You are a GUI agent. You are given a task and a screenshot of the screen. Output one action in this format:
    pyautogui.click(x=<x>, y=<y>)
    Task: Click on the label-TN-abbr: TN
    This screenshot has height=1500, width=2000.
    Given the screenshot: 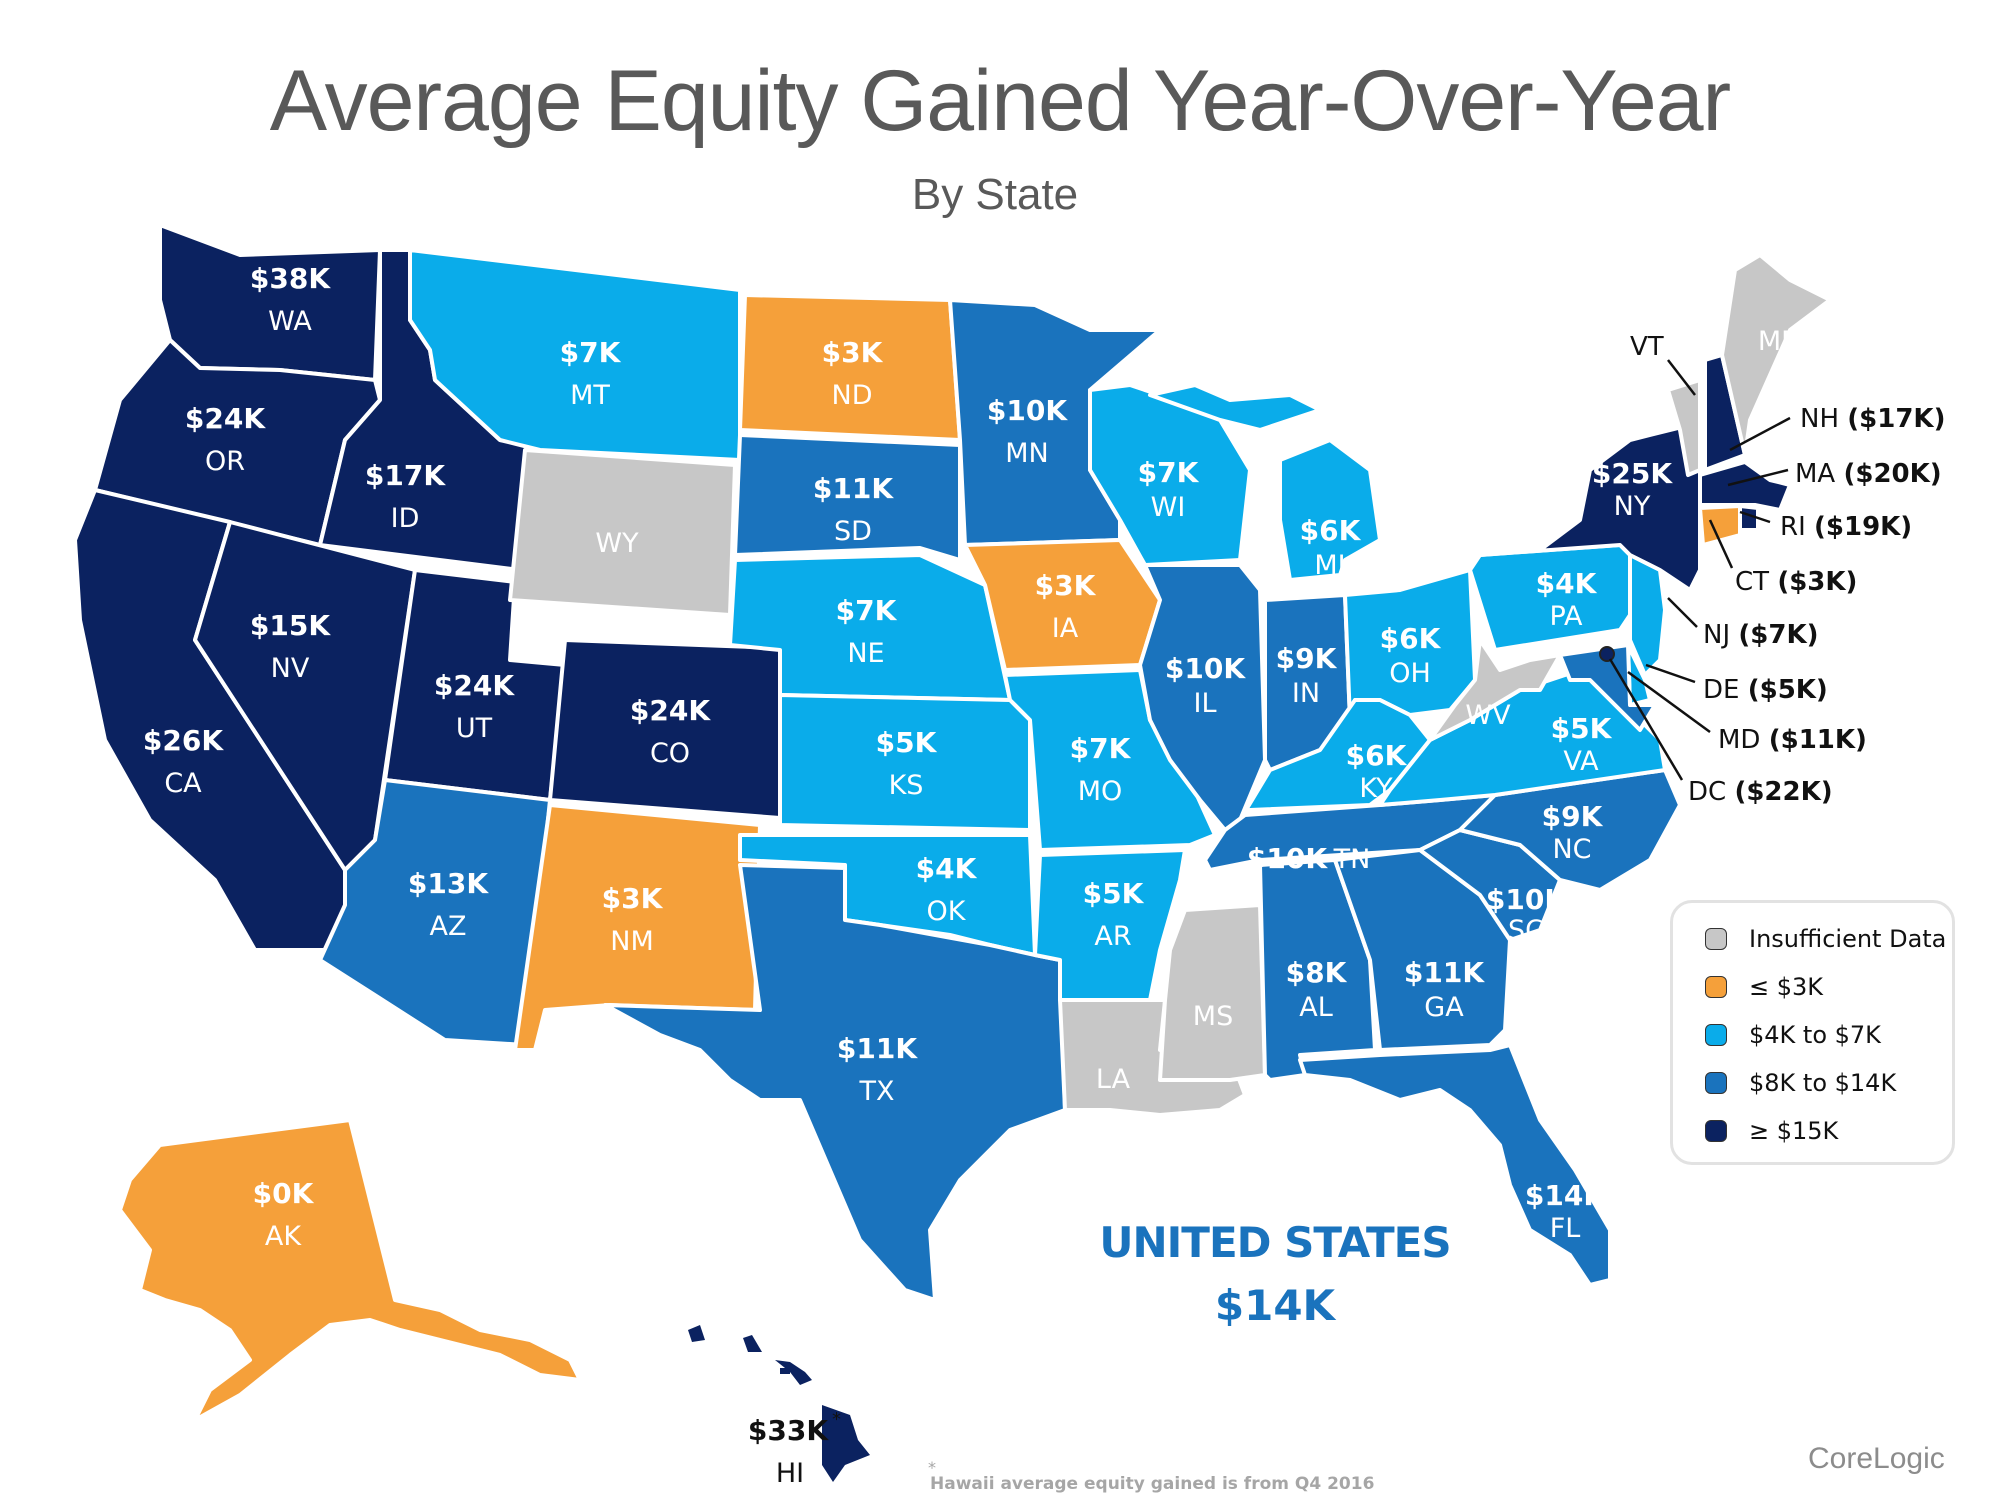 What is the action you would take?
    pyautogui.click(x=1352, y=859)
    